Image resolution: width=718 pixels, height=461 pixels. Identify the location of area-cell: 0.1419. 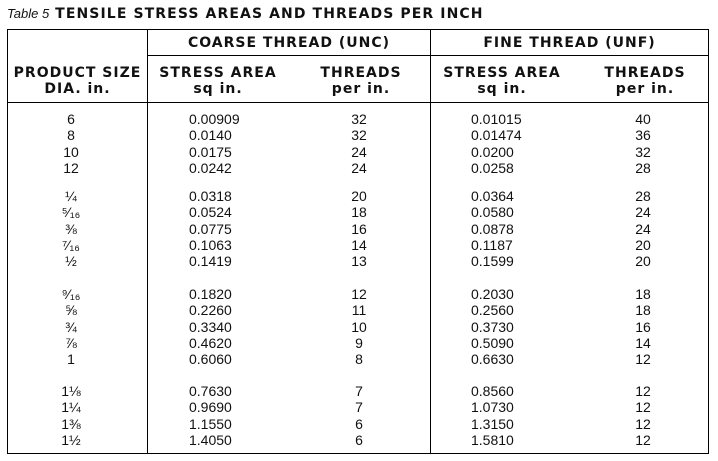
(210, 261).